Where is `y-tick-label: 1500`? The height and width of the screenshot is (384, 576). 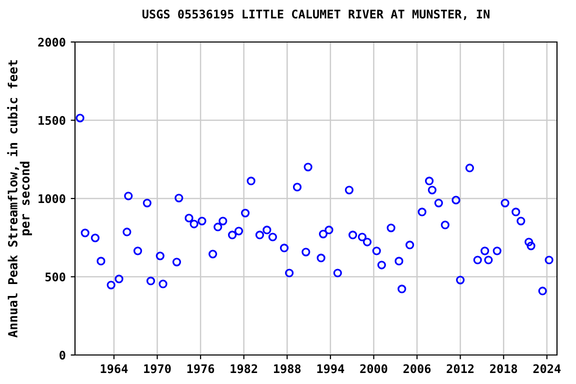 y-tick-label: 1500 is located at coordinates (52, 120).